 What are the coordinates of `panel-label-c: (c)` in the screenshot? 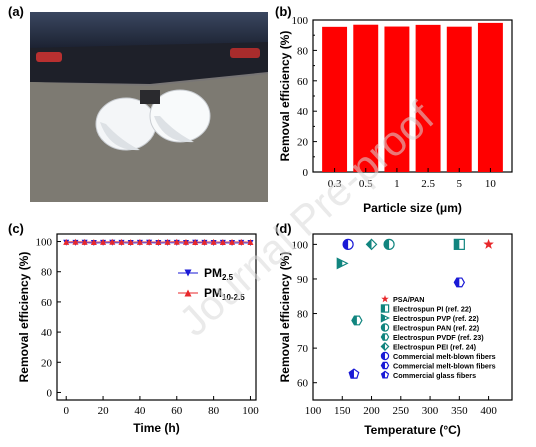 It's located at (16, 228).